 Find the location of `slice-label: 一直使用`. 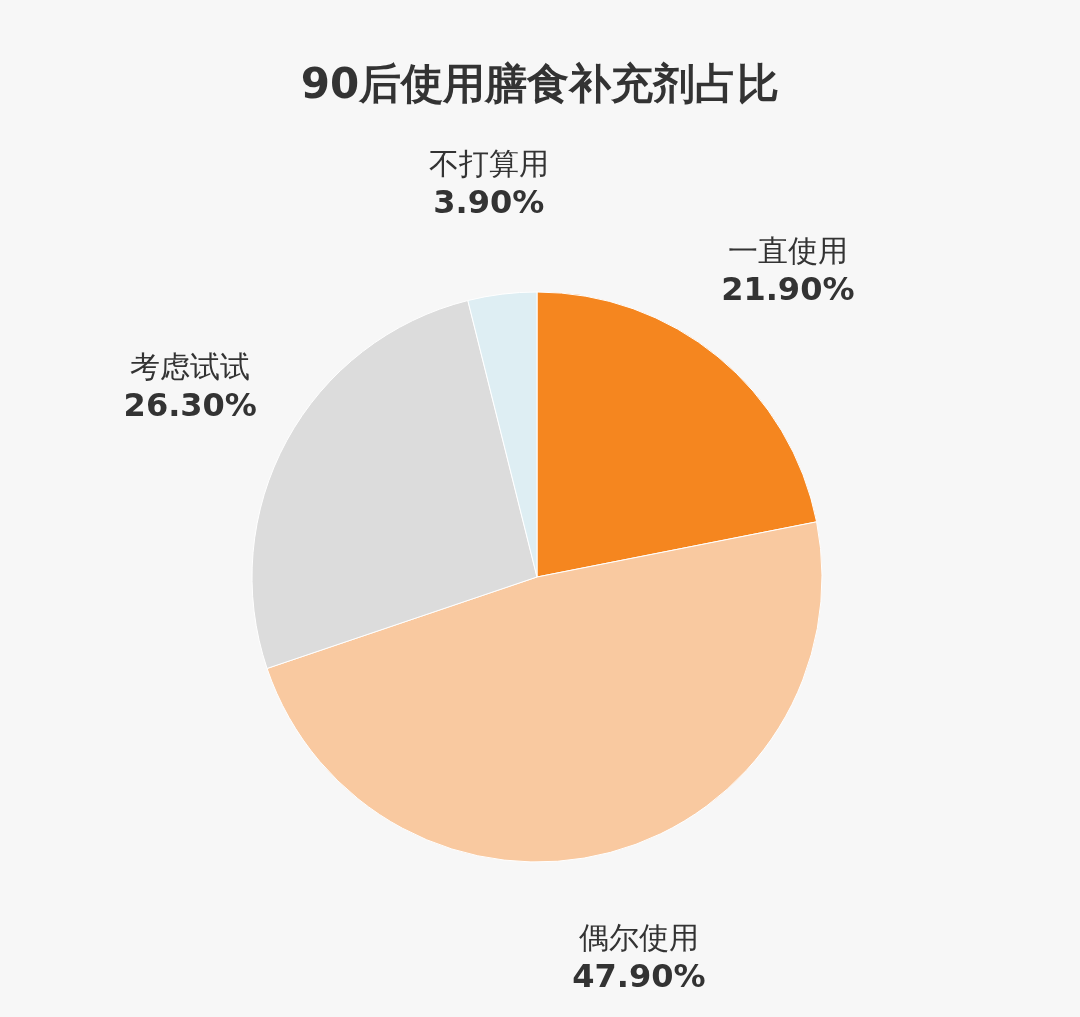

slice-label: 一直使用 is located at coordinates (787, 250).